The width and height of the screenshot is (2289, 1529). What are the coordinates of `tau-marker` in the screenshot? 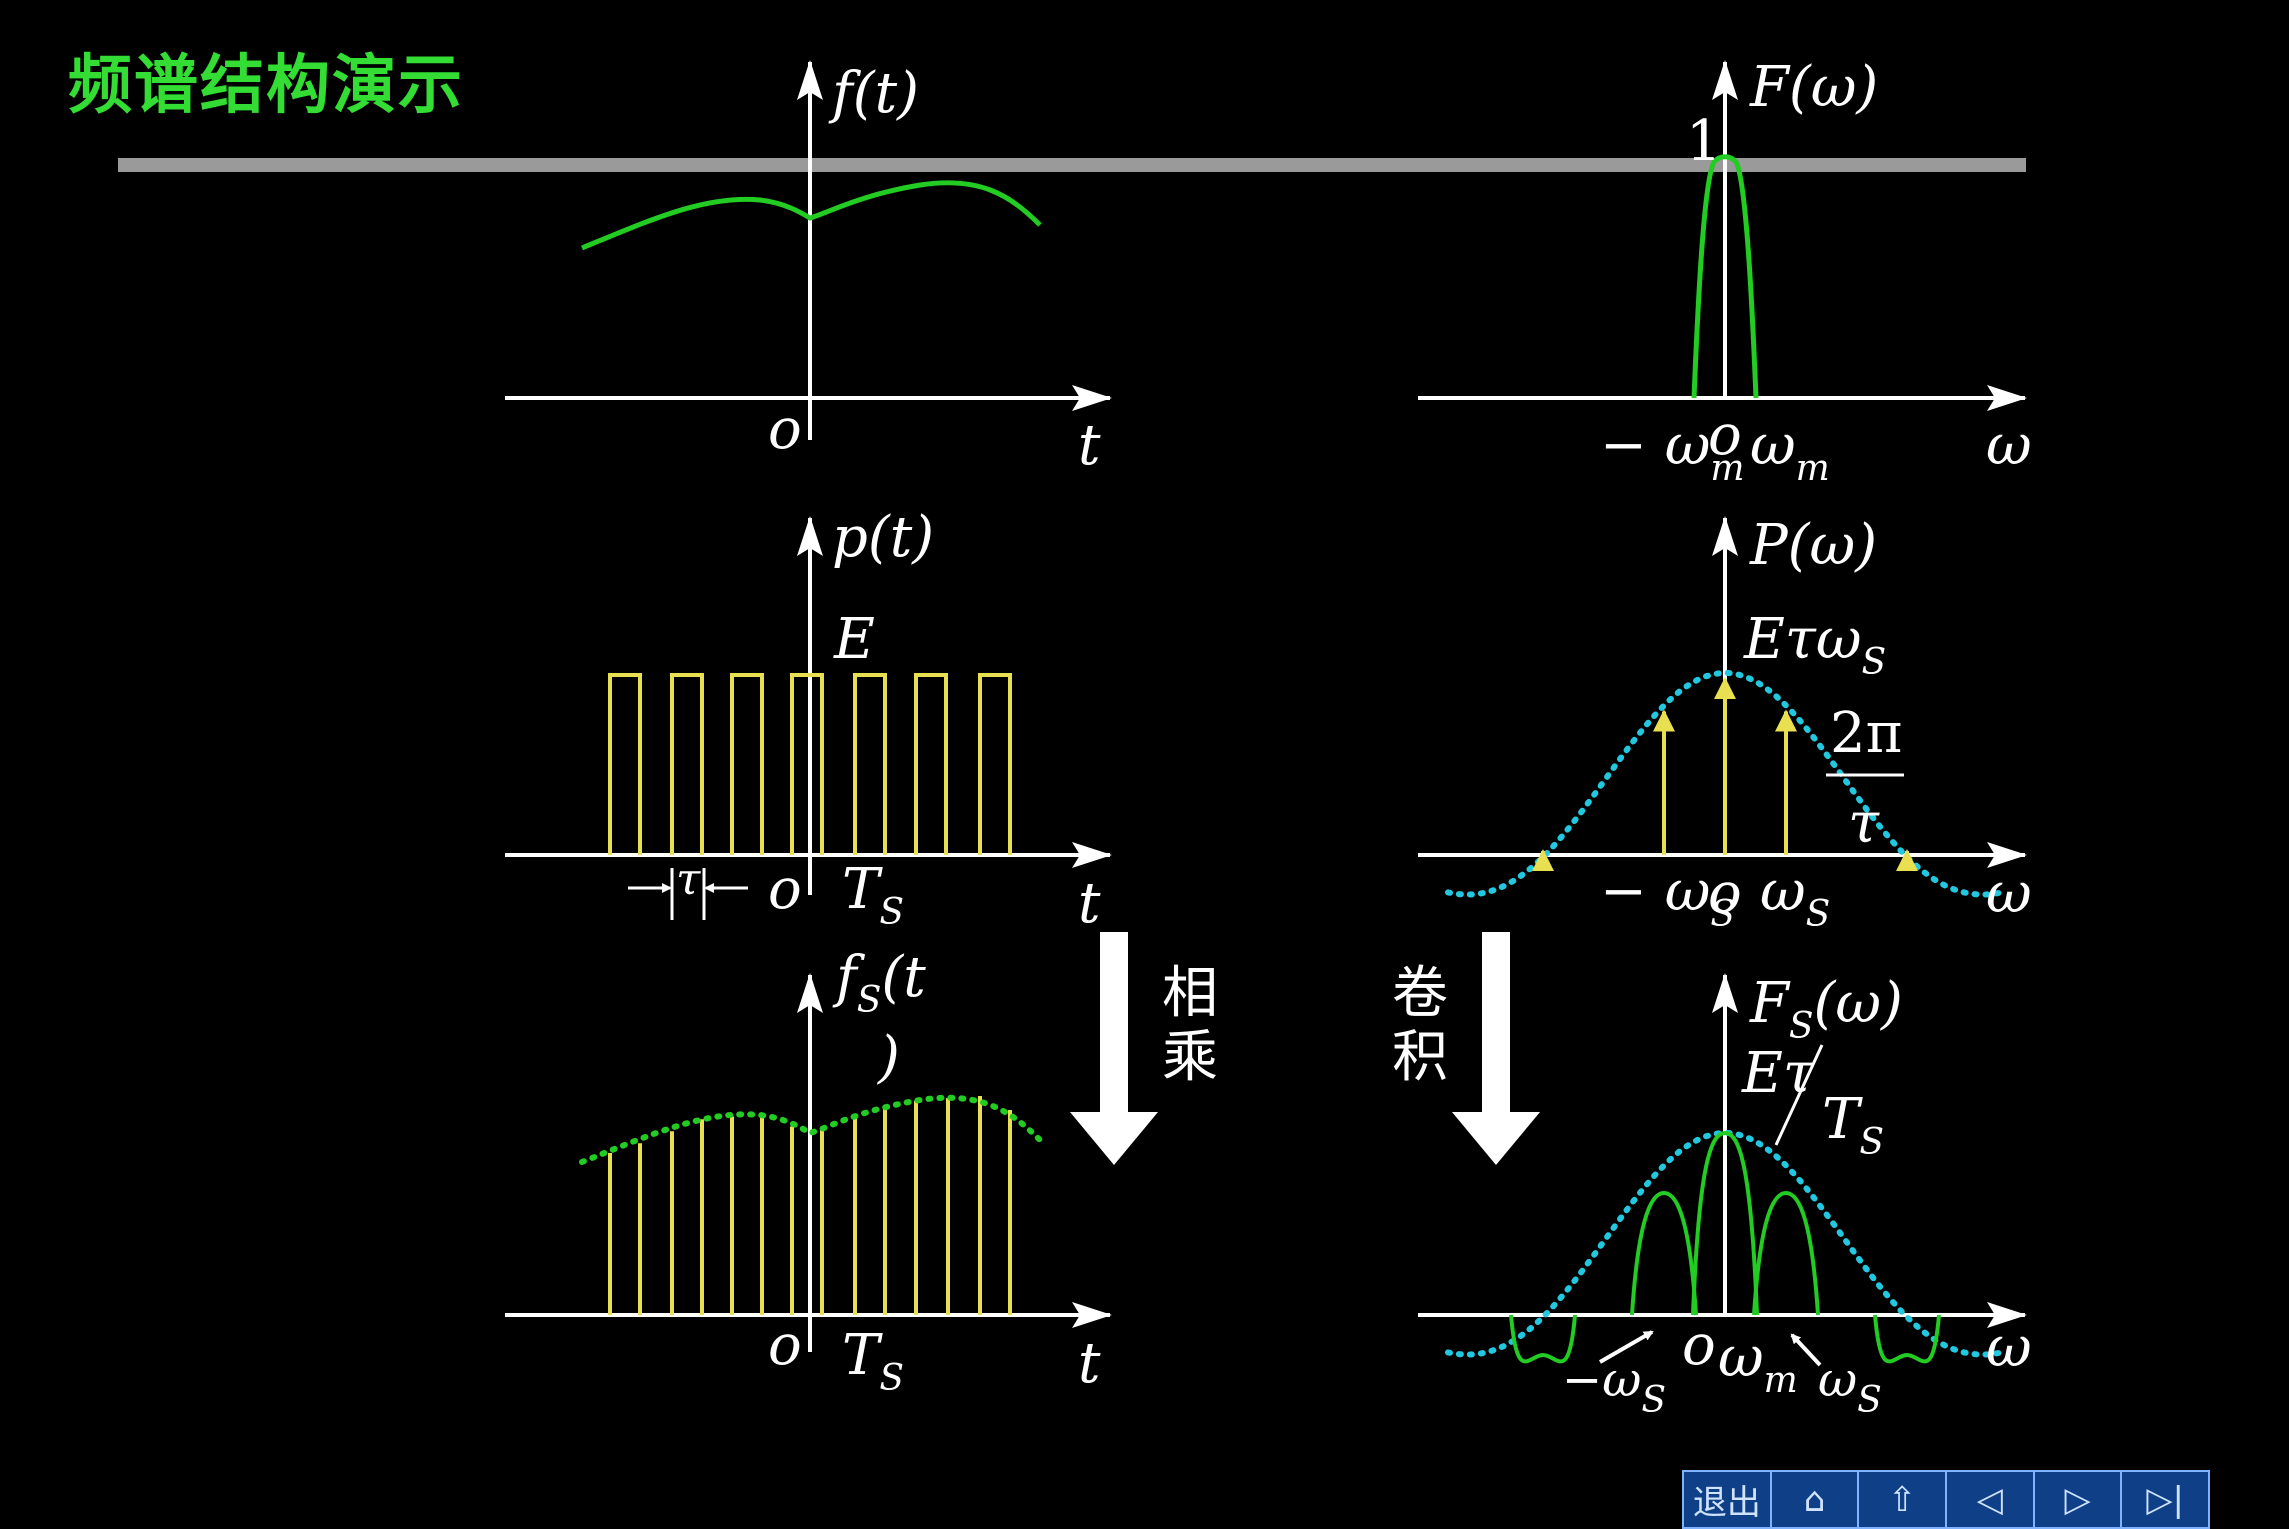 It's located at (688, 894).